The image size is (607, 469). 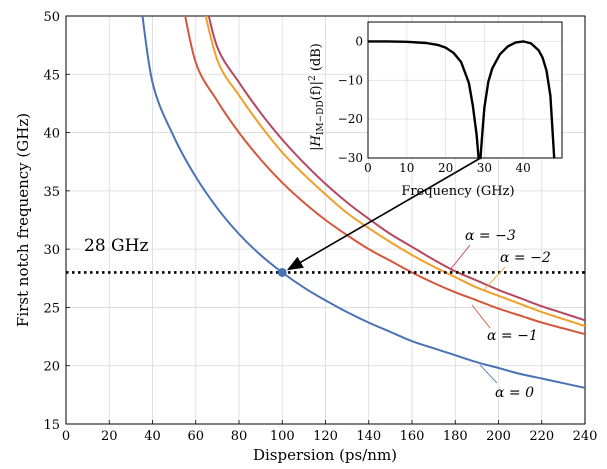 I want to click on x-tick-label: 180, so click(x=455, y=436).